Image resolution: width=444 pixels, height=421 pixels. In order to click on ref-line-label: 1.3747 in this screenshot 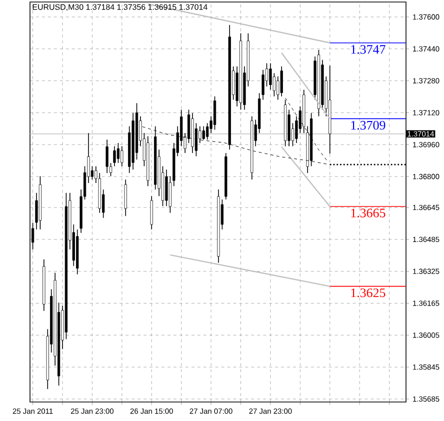, I will do `click(368, 49)`.